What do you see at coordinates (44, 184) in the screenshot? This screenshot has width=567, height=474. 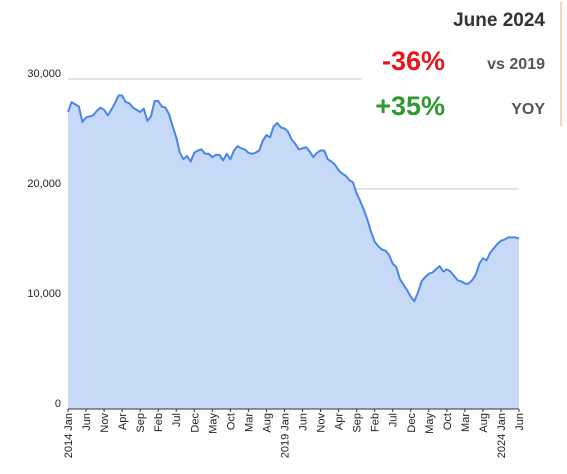 I see `y-tick-label: 20,000` at bounding box center [44, 184].